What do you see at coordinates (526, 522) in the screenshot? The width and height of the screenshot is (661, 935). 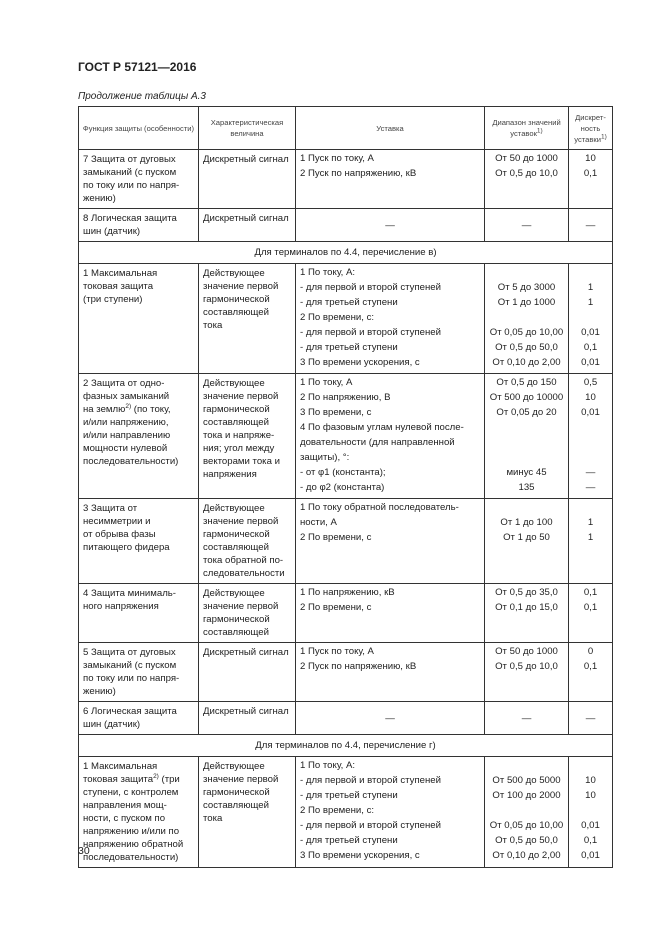 I see `range-line: От 1 до 100` at bounding box center [526, 522].